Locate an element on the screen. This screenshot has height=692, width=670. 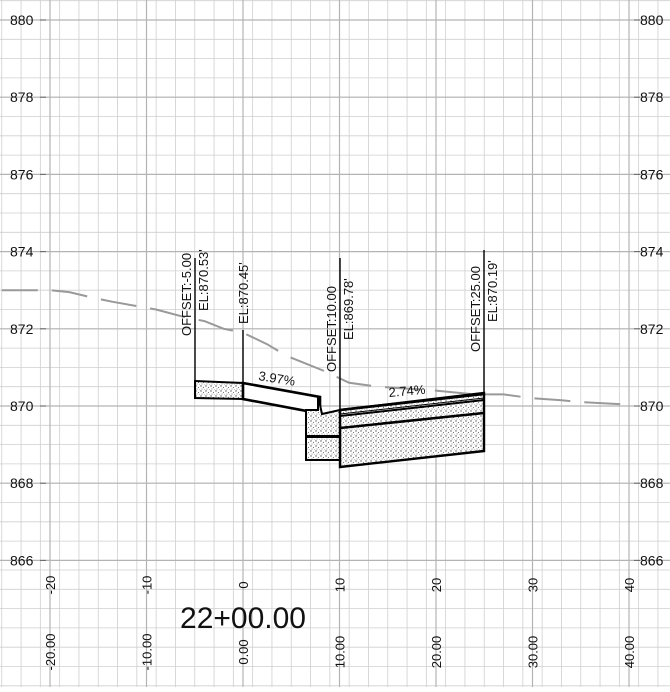
grade-label-right: 2.74% is located at coordinates (407, 391).